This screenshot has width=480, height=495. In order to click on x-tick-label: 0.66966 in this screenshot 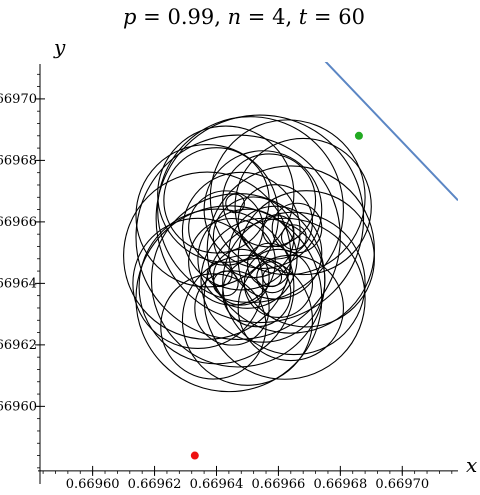, I will do `click(279, 484)`.